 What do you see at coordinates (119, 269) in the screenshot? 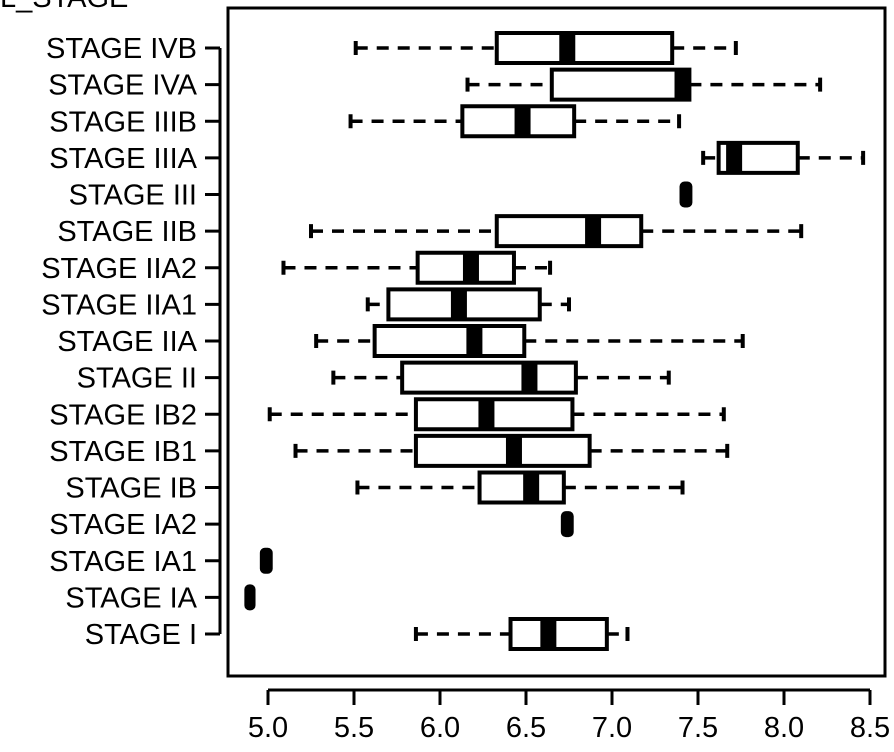
I see `y-tick-label: STAGE IIA2` at bounding box center [119, 269].